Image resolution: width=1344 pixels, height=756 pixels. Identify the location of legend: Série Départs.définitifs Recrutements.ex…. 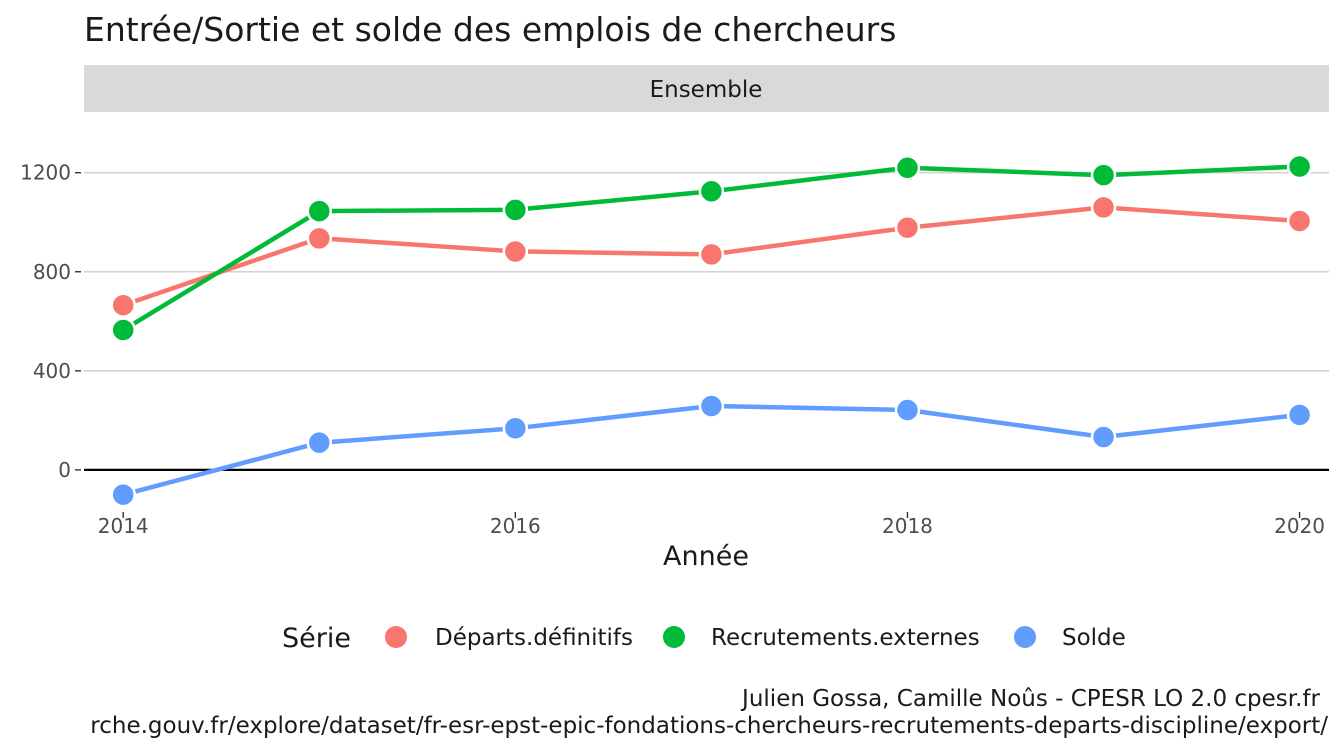
(704, 638).